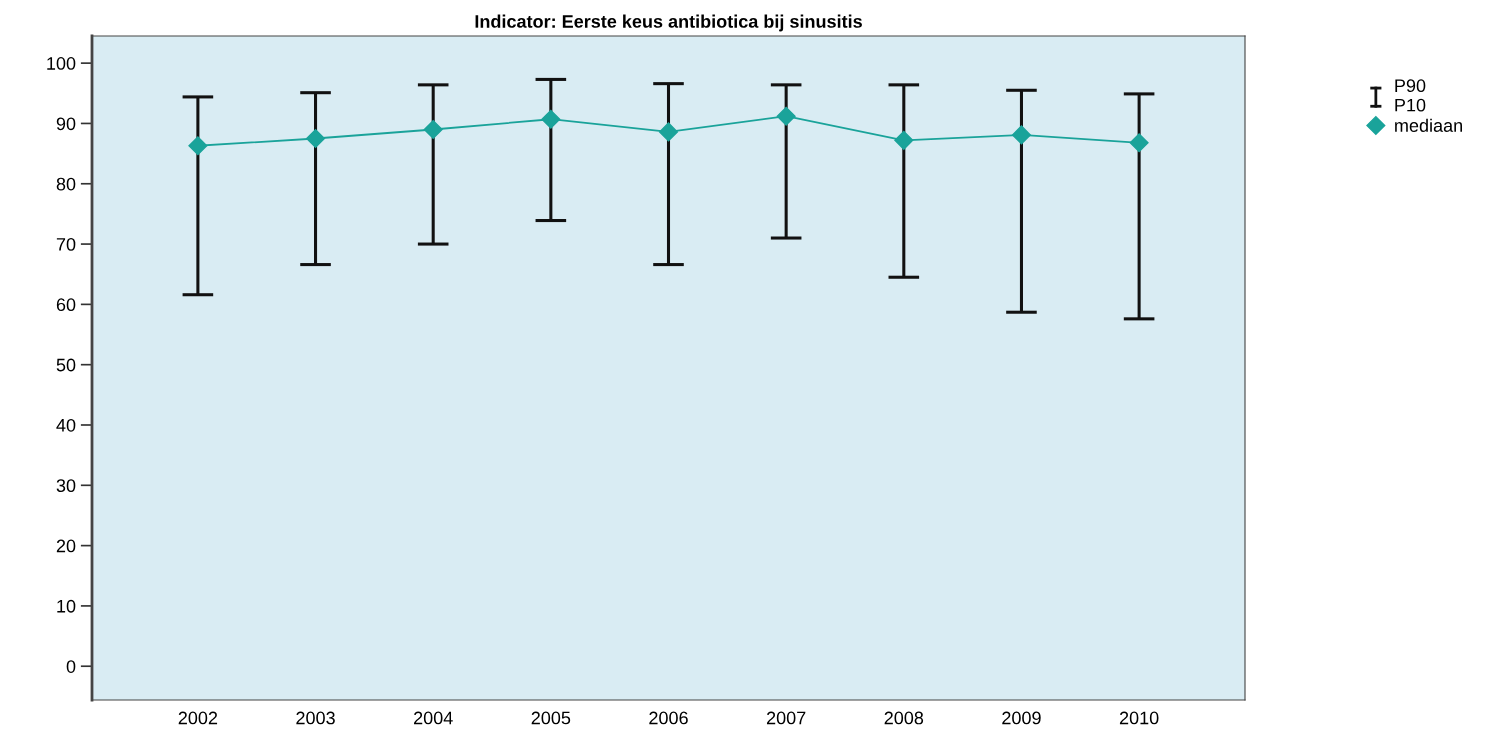 The height and width of the screenshot is (731, 1504). I want to click on x-tick-label: 2006, so click(668, 718).